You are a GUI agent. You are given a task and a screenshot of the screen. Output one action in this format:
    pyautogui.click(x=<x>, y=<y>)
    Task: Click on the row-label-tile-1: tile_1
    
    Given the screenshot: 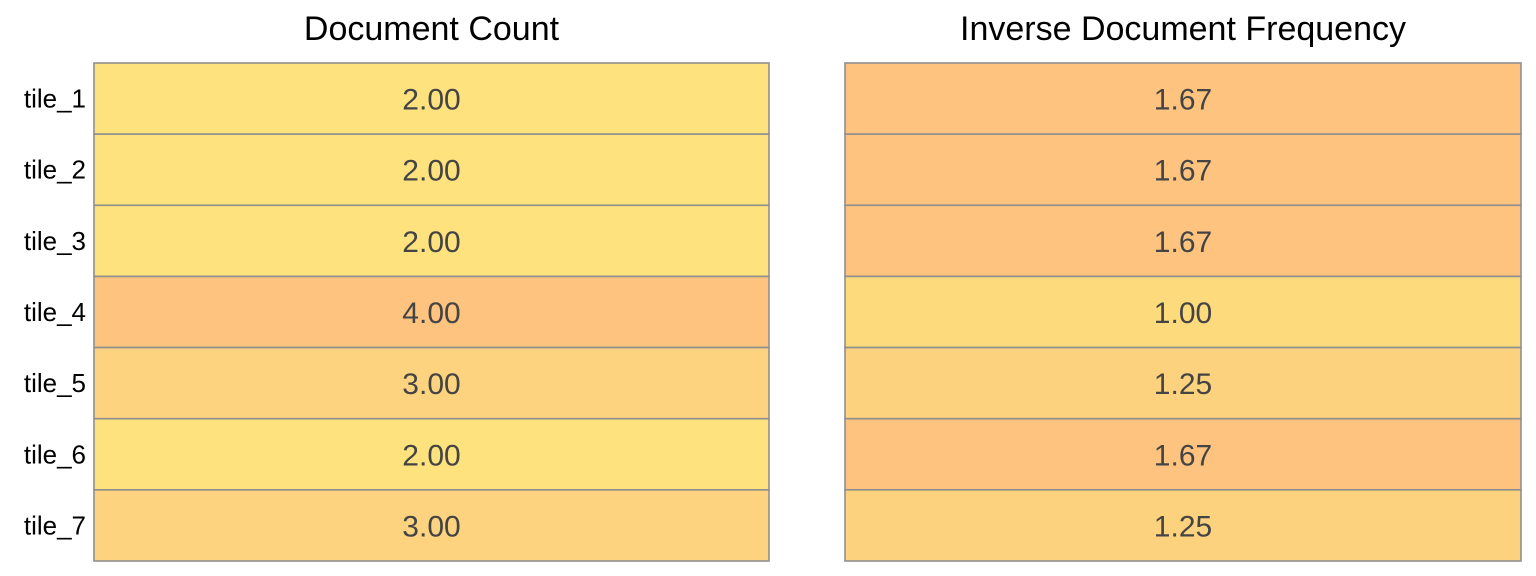 What is the action you would take?
    pyautogui.click(x=55, y=99)
    